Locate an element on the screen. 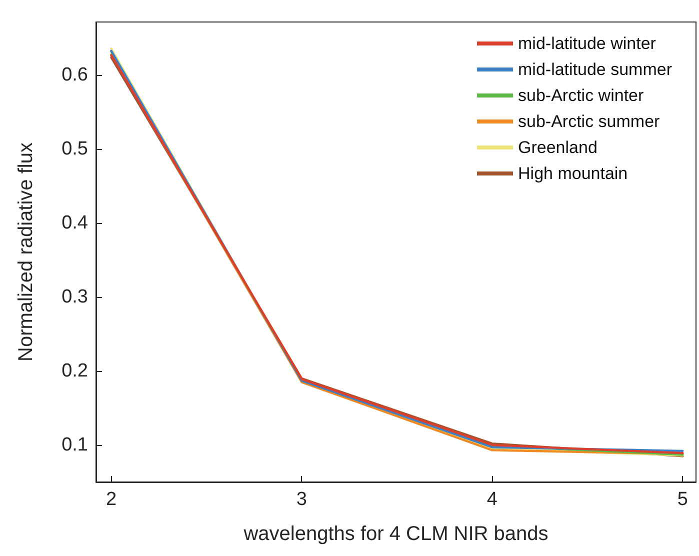 The height and width of the screenshot is (556, 699). y-axis-title: Normalized radiative flux is located at coordinates (26, 252).